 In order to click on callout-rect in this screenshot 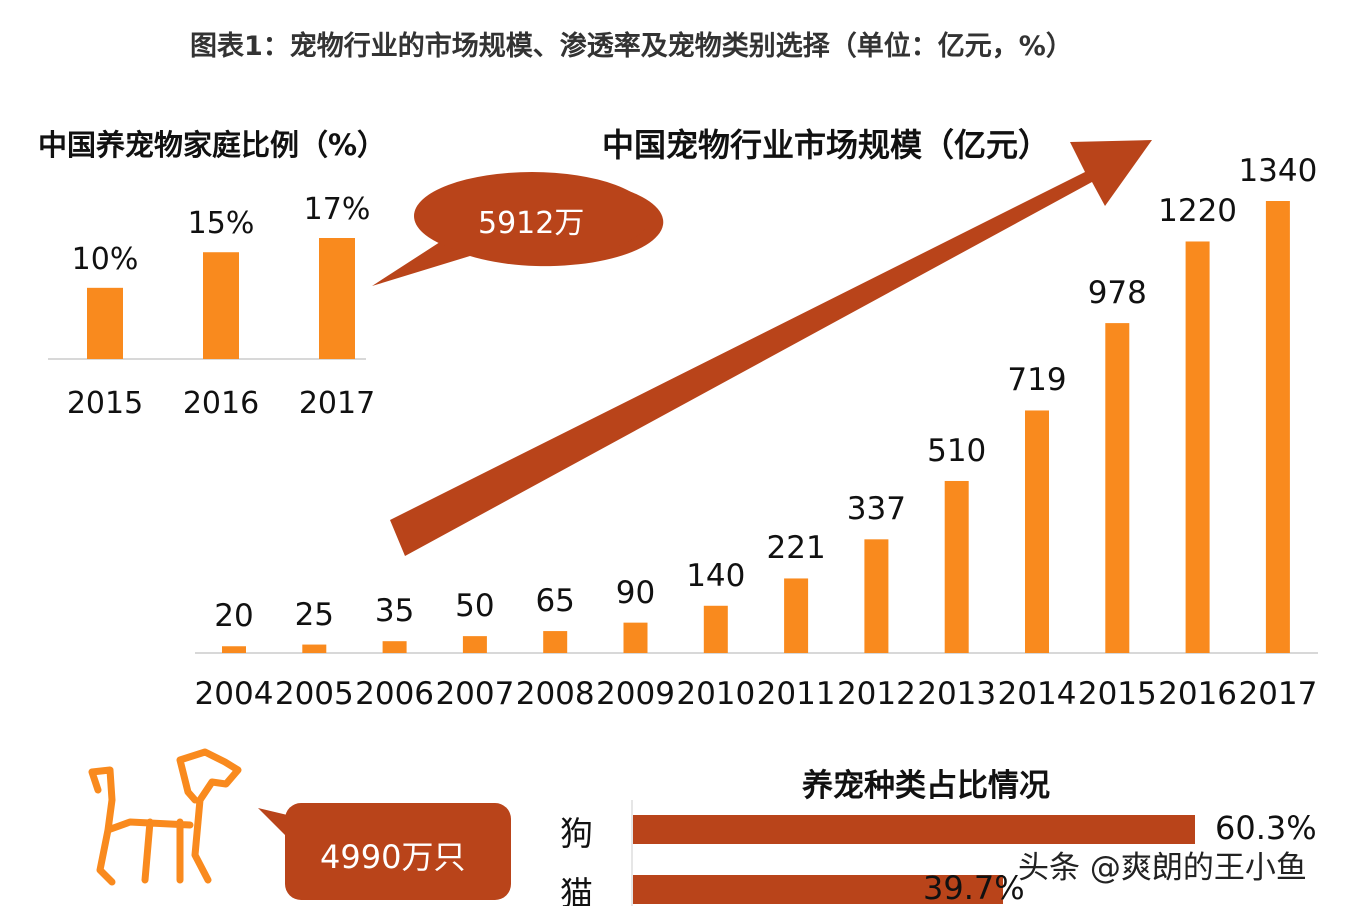, I will do `click(398, 851)`.